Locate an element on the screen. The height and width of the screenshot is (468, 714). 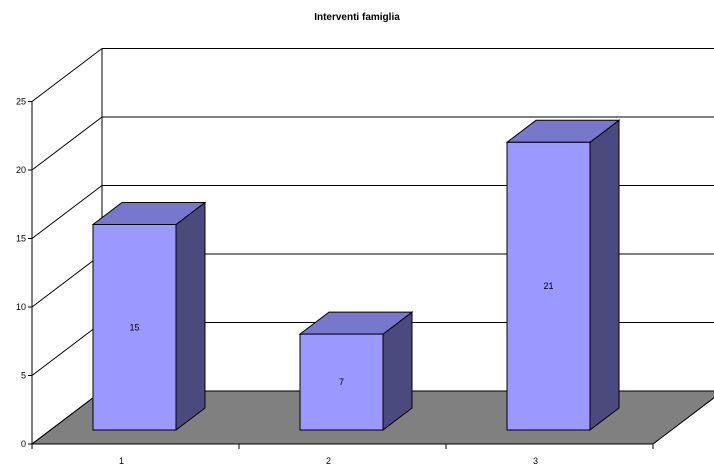
chart-title: Interventi famiglia is located at coordinates (357, 17).